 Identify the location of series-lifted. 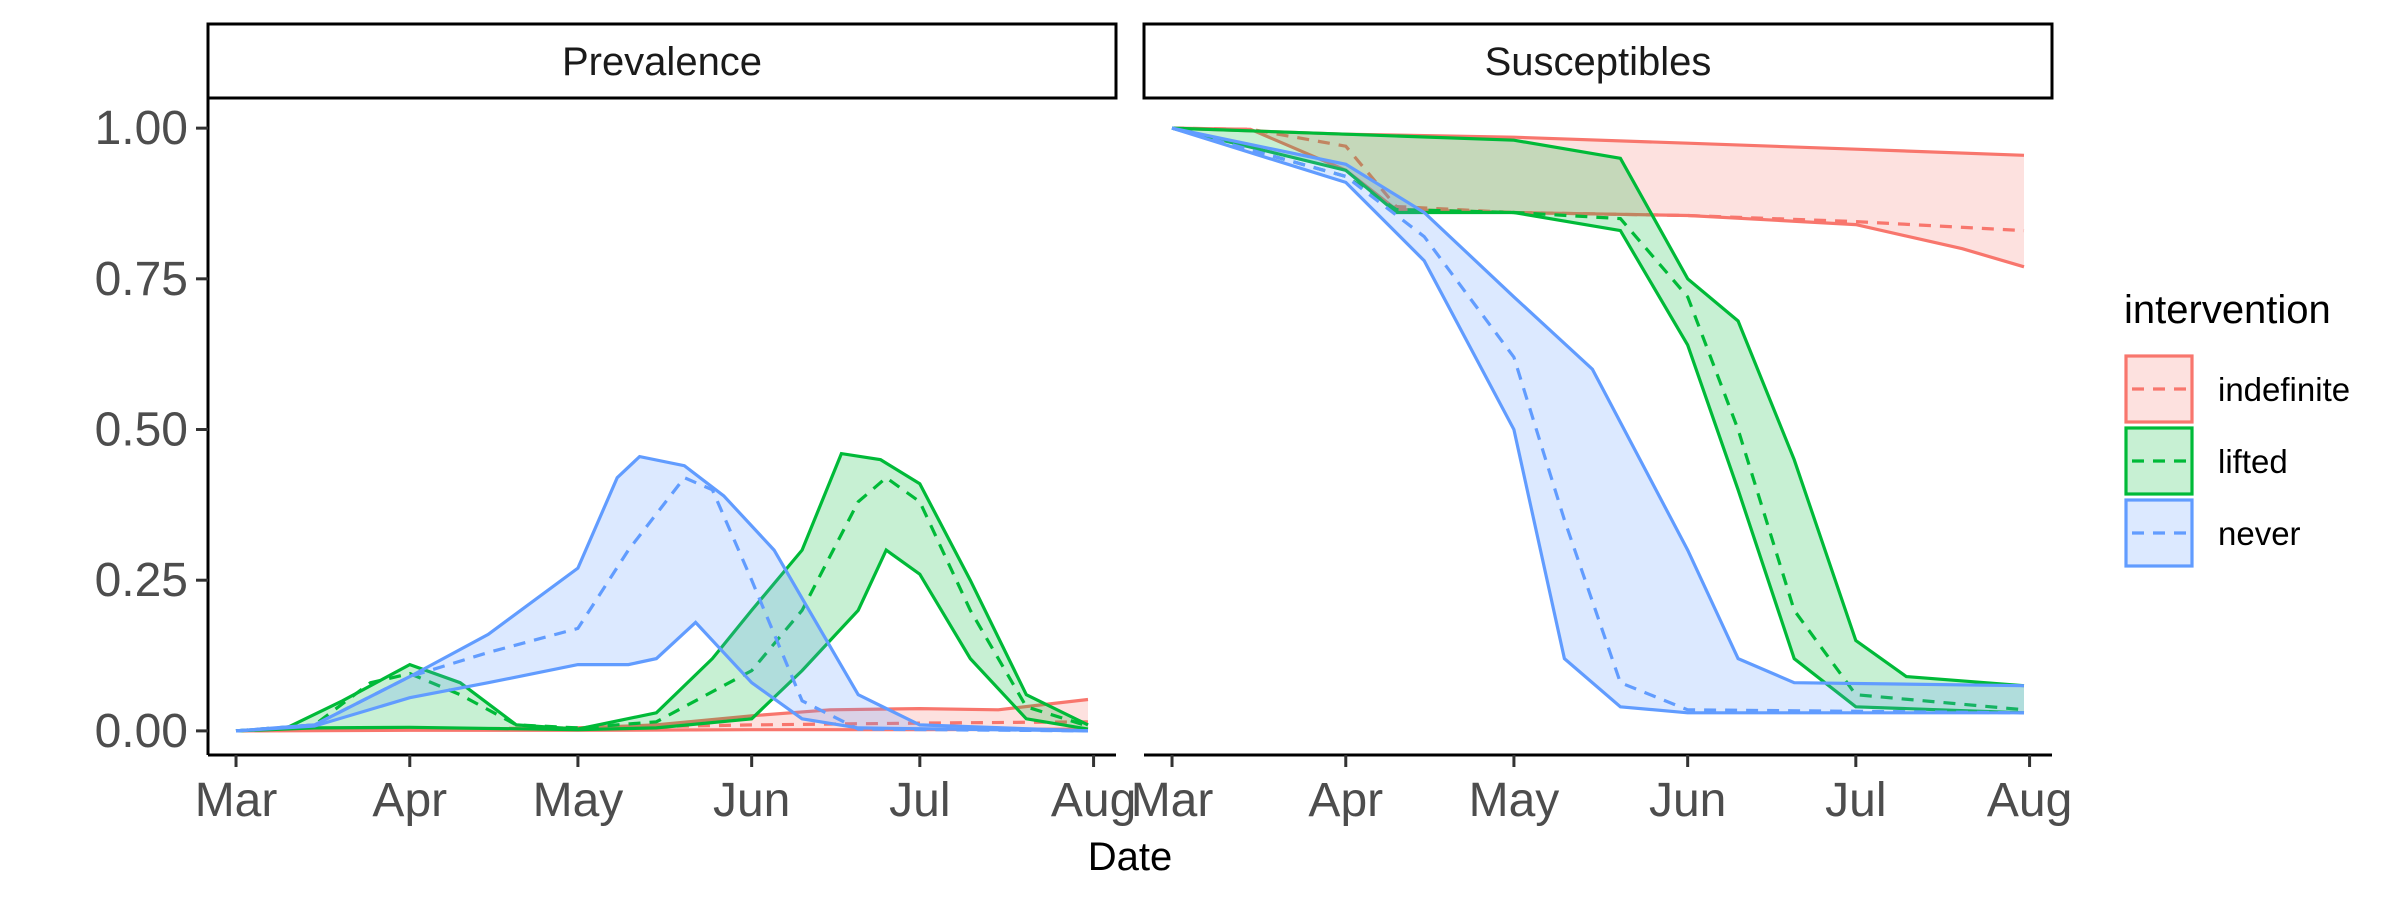
(662, 592).